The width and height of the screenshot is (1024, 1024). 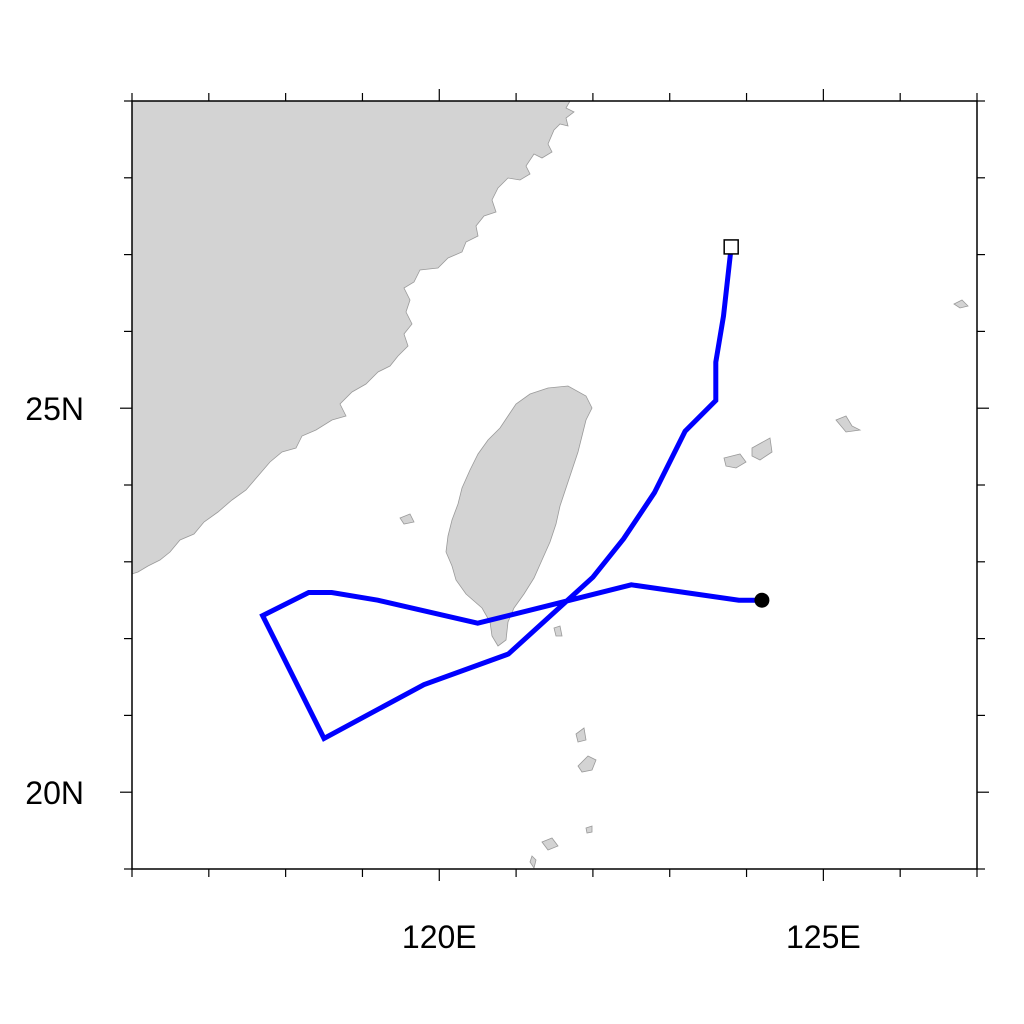 I want to click on lon-tick-label: 120E, so click(x=439, y=937).